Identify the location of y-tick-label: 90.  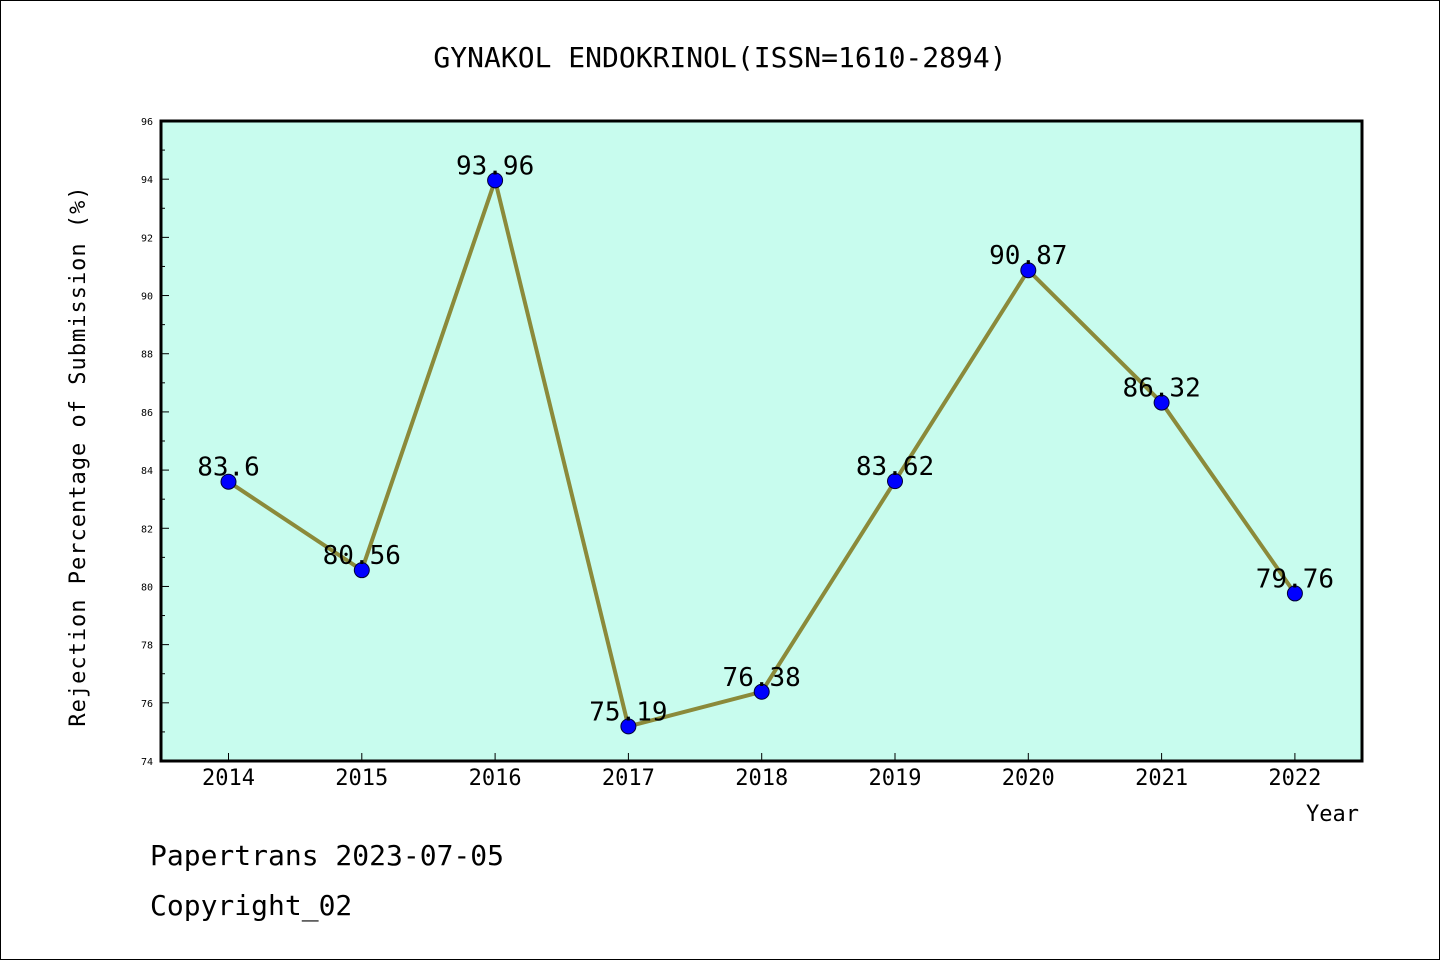
(147, 297).